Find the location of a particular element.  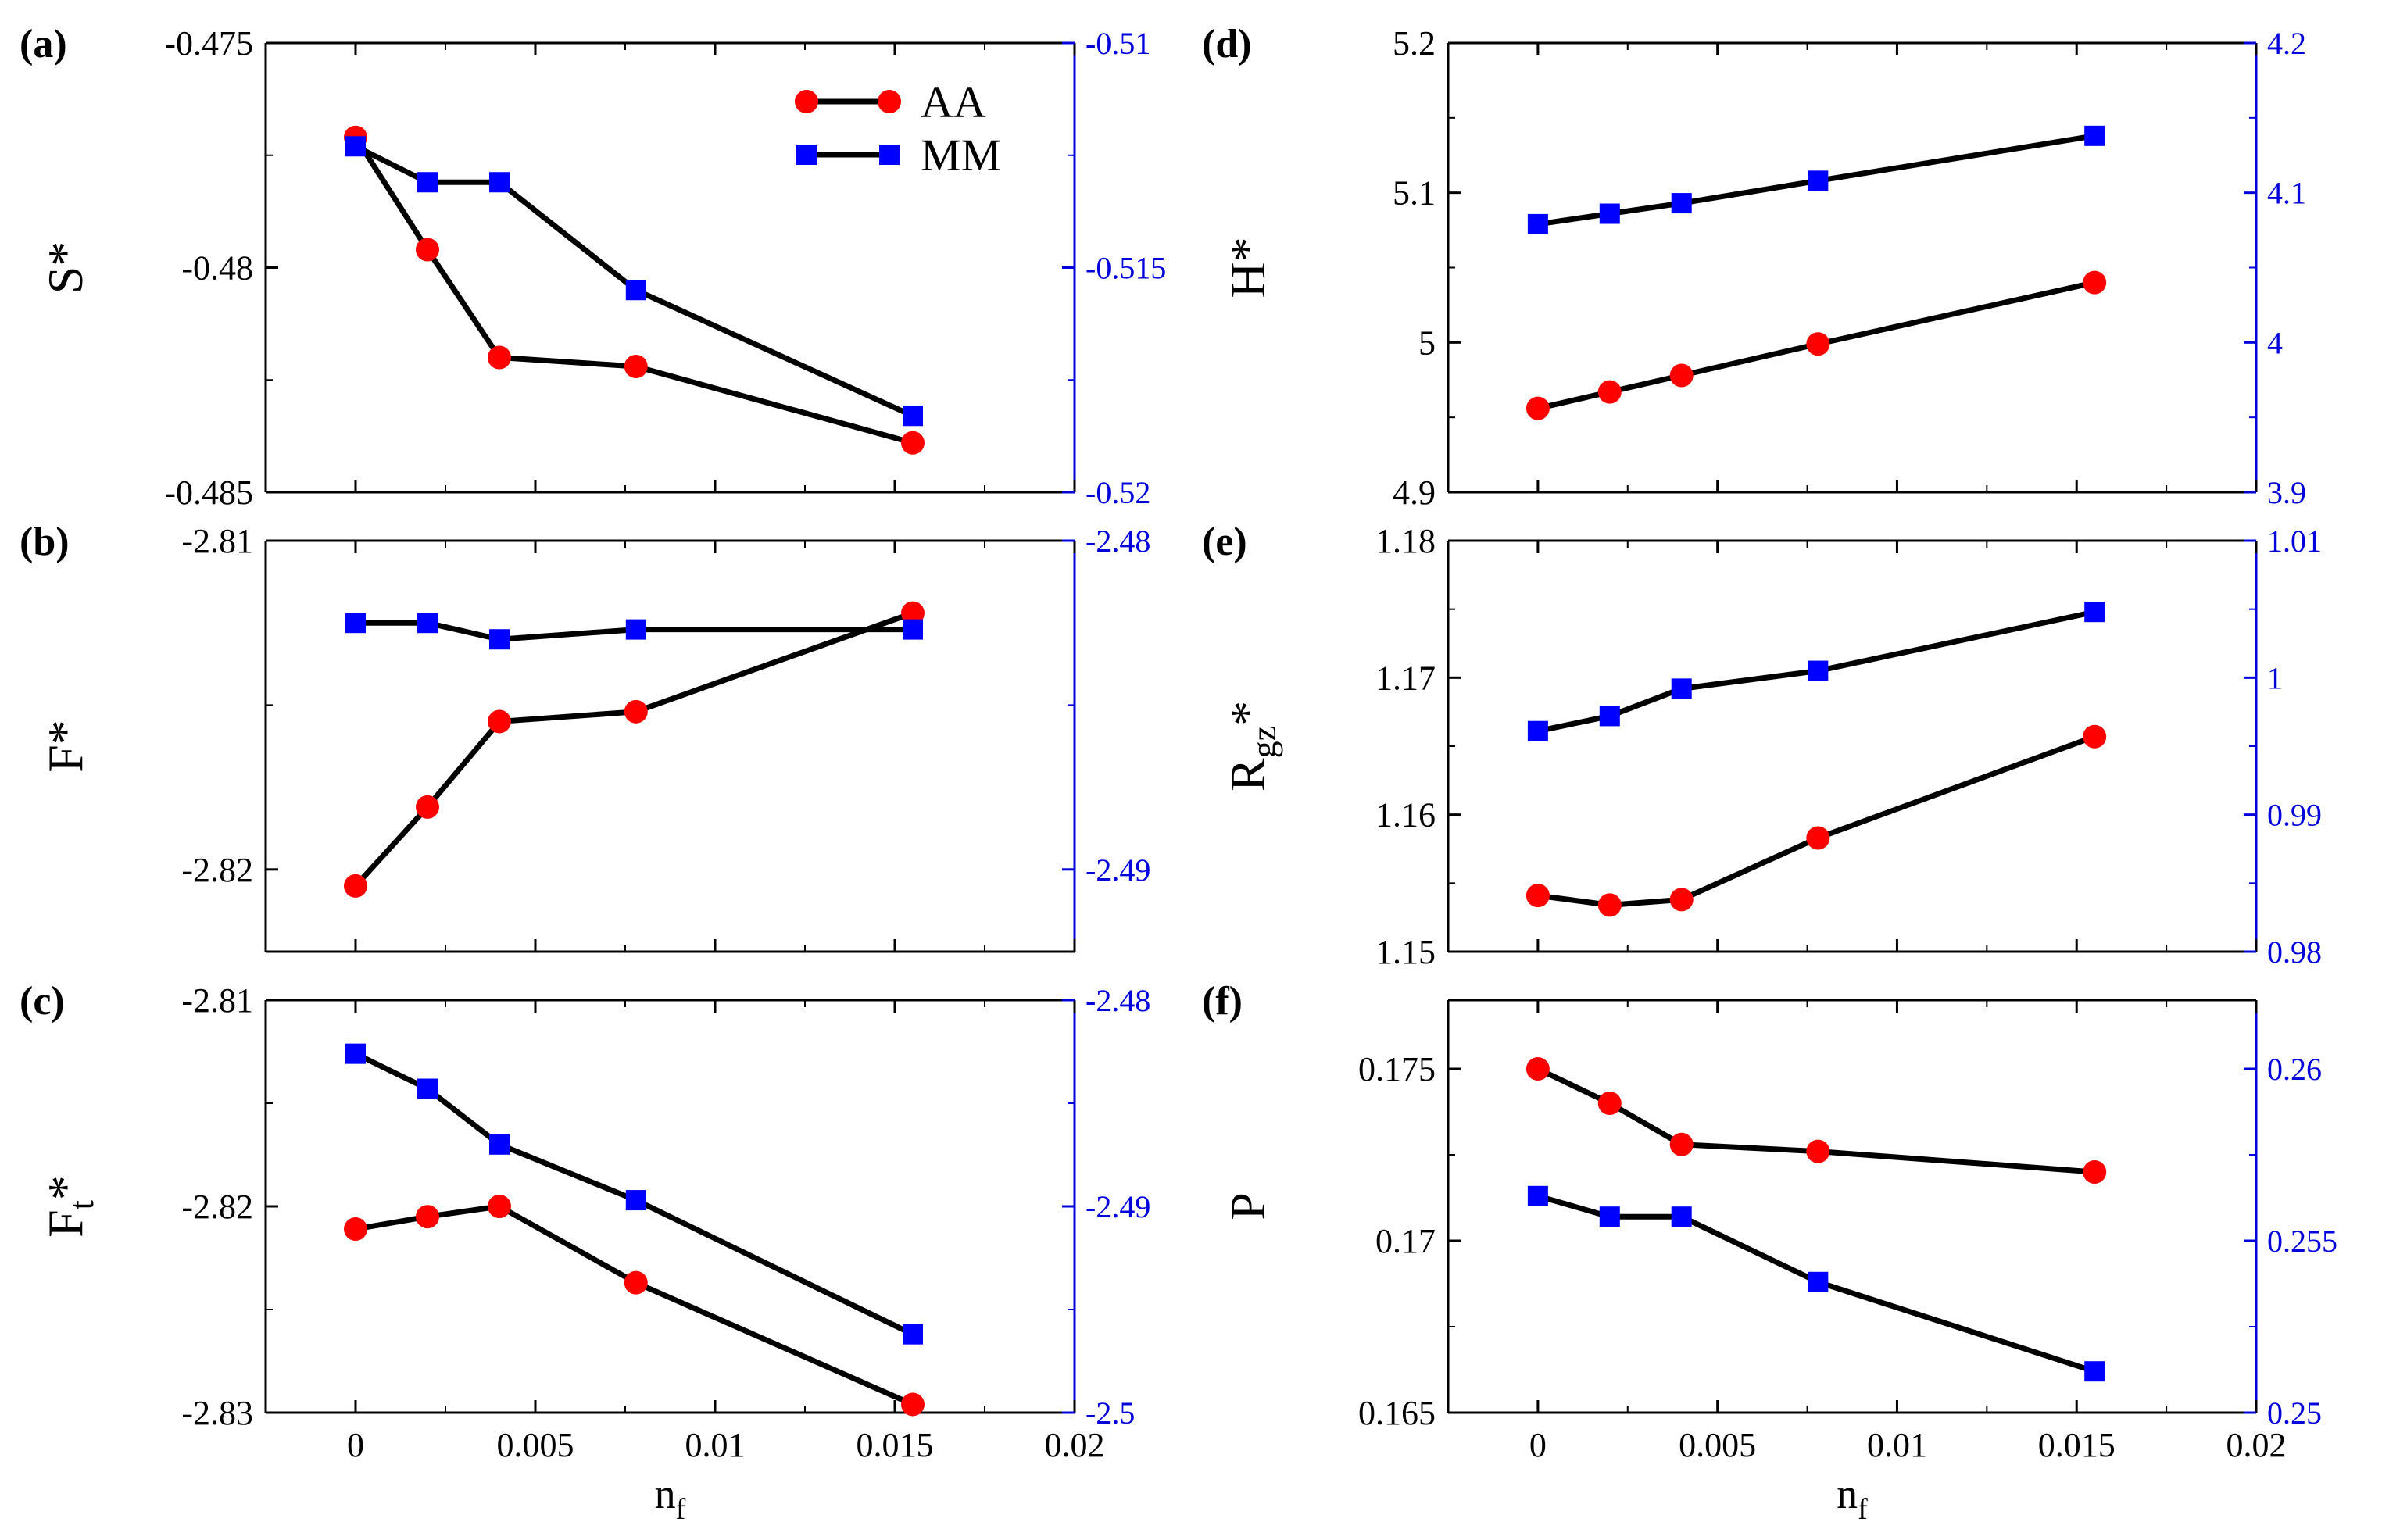

y-axis-label-main: F* is located at coordinates (66, 746).